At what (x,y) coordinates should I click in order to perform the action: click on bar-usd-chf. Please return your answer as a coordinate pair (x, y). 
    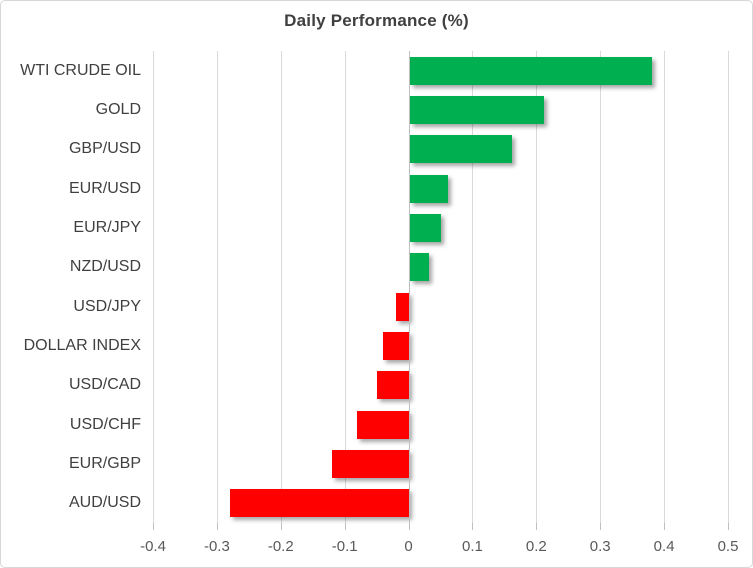
    Looking at the image, I should click on (383, 424).